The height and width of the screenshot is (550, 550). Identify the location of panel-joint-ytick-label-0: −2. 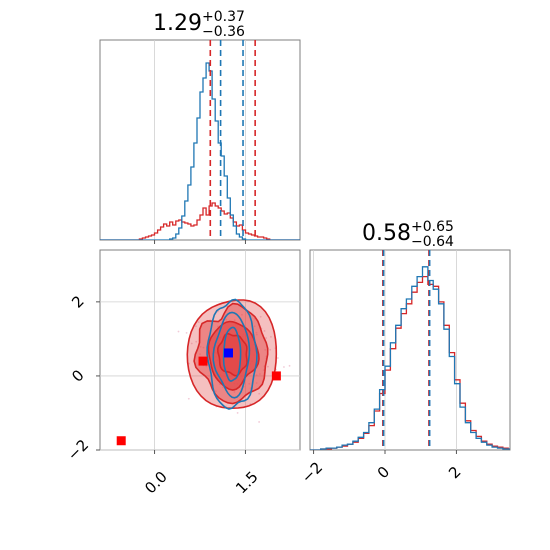
(78, 450).